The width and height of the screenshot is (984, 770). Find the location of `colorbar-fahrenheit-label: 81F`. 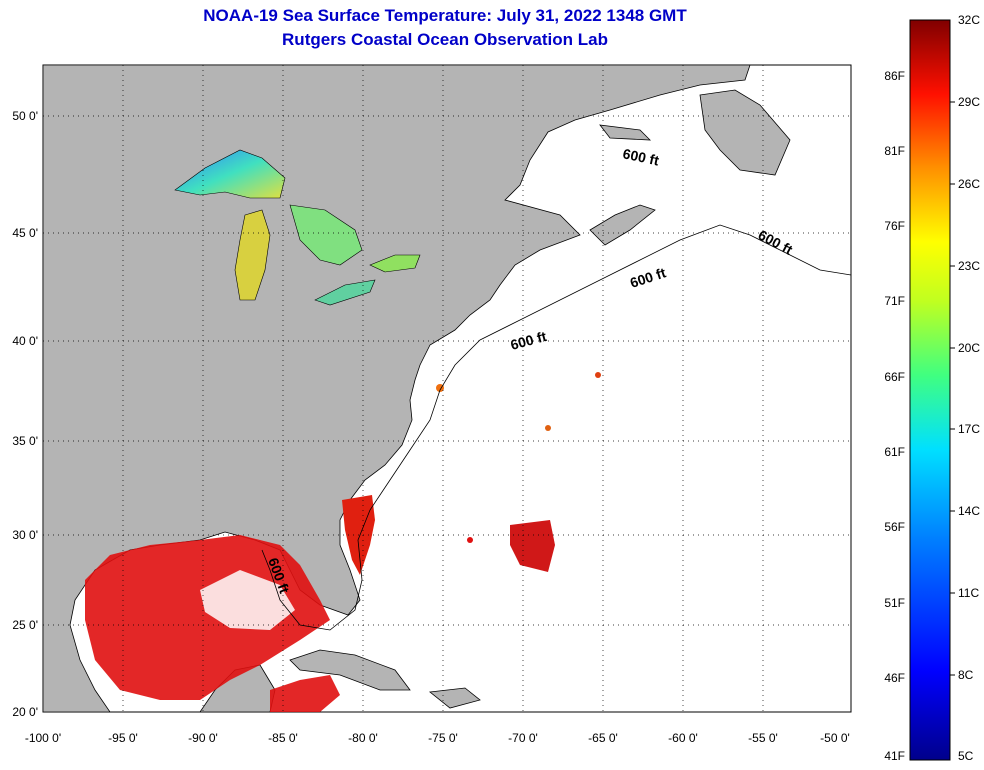

colorbar-fahrenheit-label: 81F is located at coordinates (894, 151).